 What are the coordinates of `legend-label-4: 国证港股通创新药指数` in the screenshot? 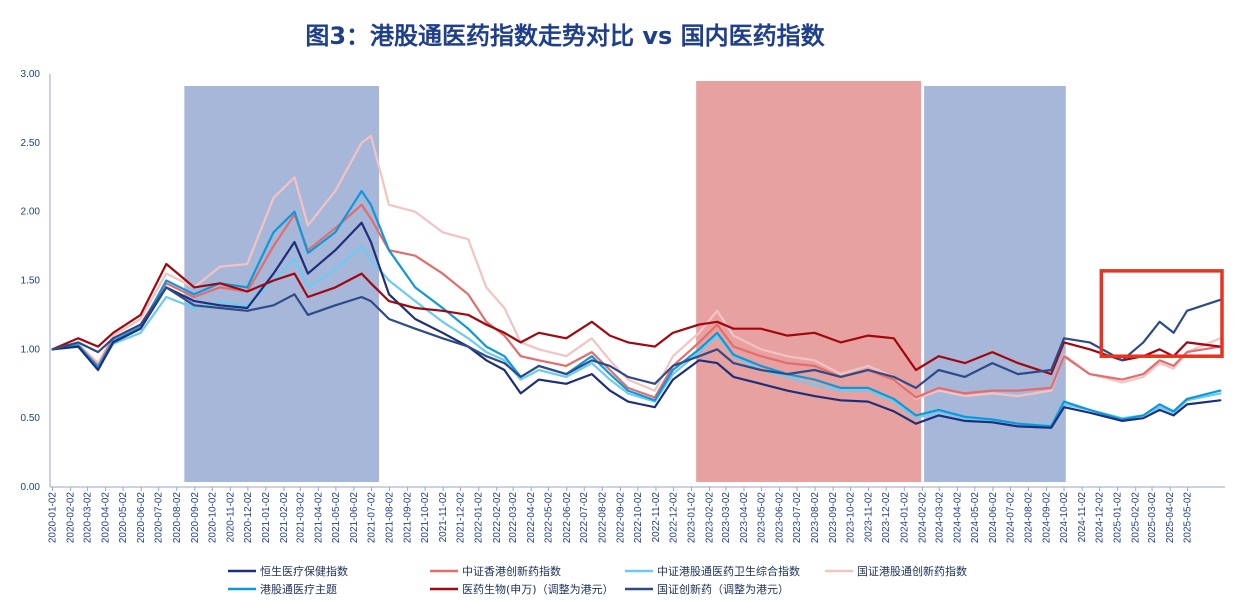 It's located at (912, 571).